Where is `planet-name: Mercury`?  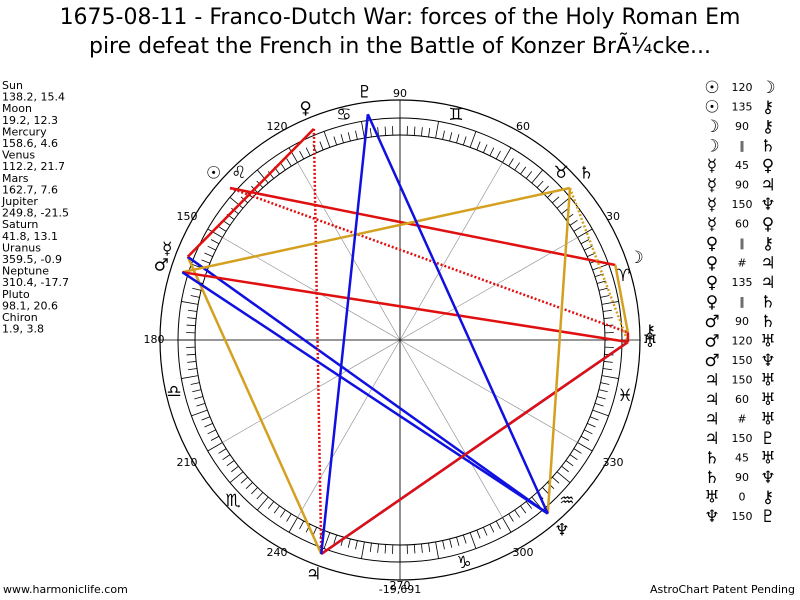
planet-name: Mercury is located at coordinates (24, 131).